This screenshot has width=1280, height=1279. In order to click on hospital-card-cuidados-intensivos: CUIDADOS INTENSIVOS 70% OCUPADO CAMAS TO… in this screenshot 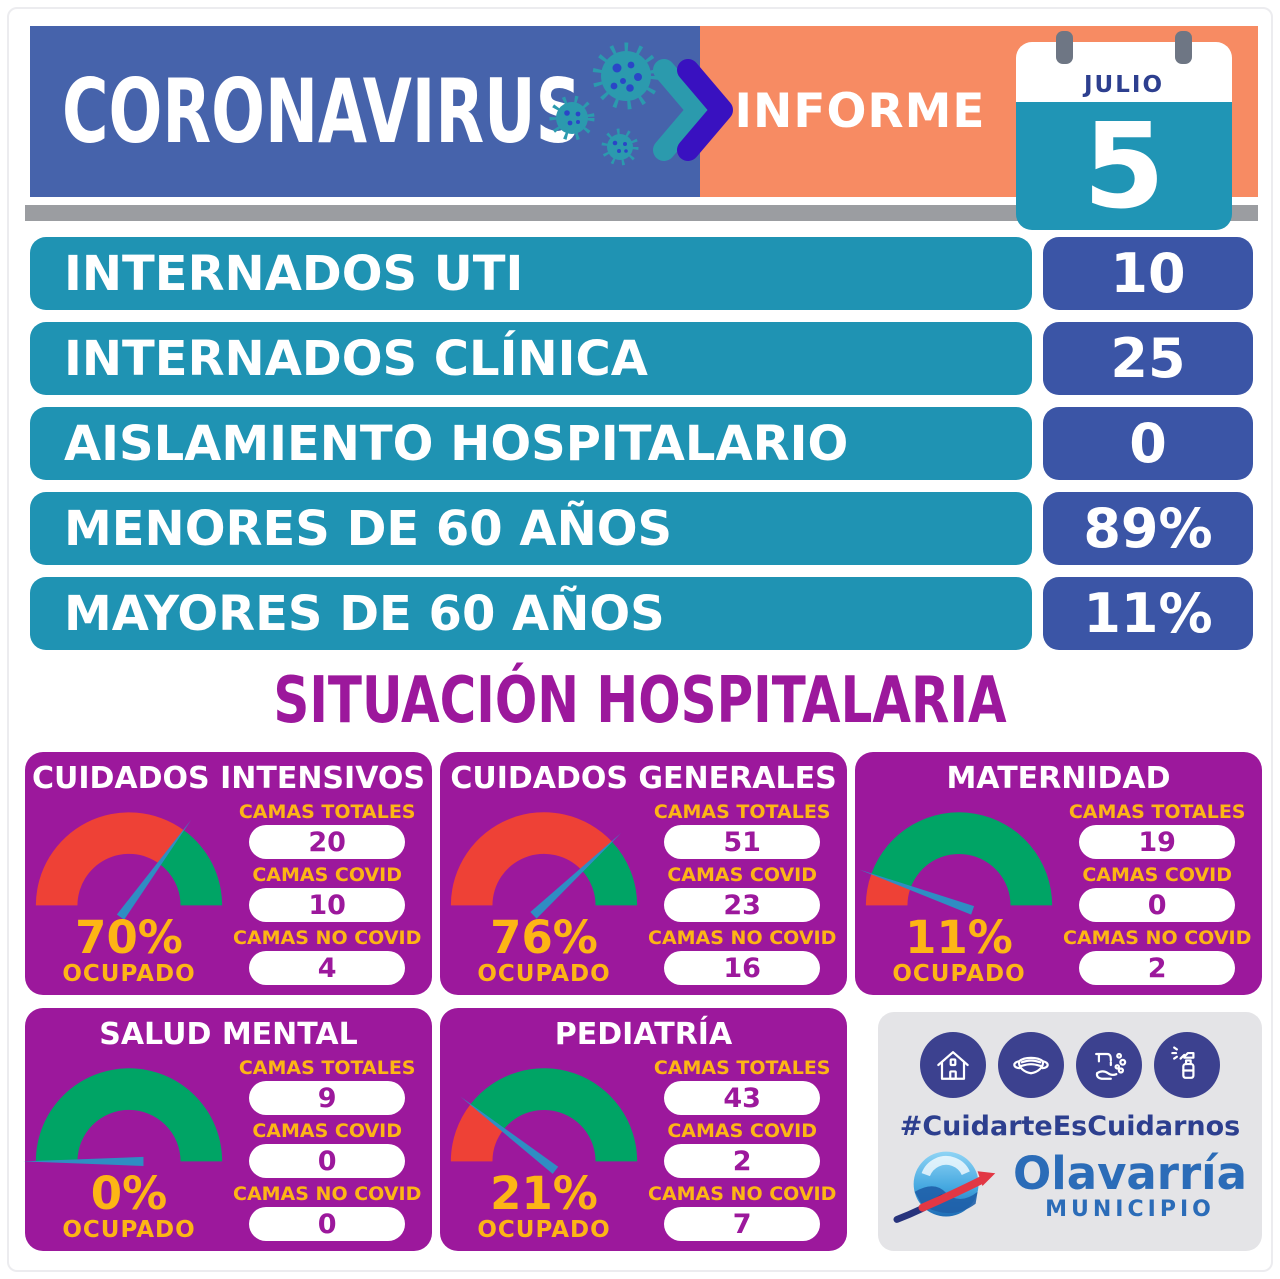, I will do `click(228, 873)`.